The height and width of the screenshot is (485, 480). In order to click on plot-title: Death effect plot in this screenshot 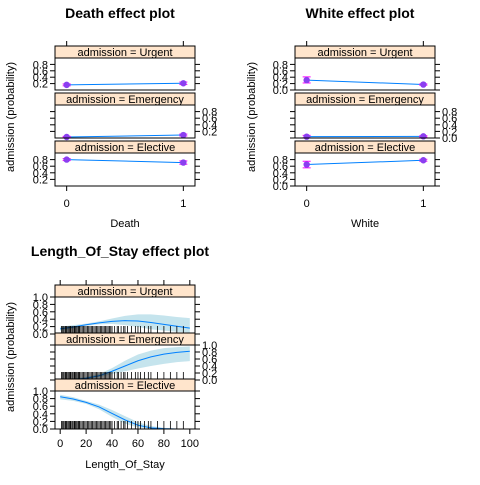, I will do `click(120, 13)`.